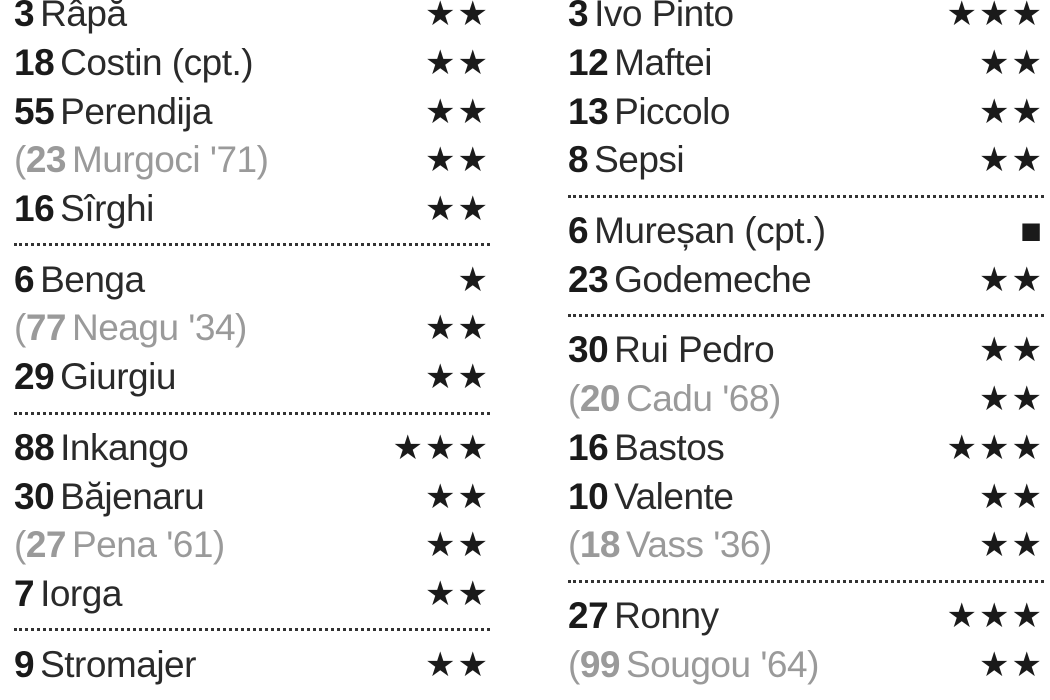 The width and height of the screenshot is (1050, 700). What do you see at coordinates (674, 496) in the screenshot?
I see `player-name: Valente` at bounding box center [674, 496].